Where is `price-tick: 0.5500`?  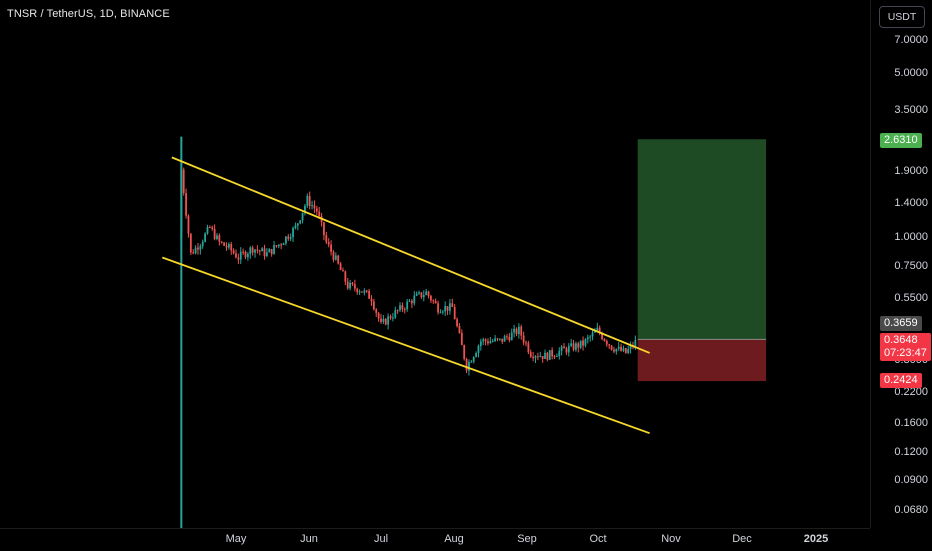
price-tick: 0.5500 is located at coordinates (911, 298).